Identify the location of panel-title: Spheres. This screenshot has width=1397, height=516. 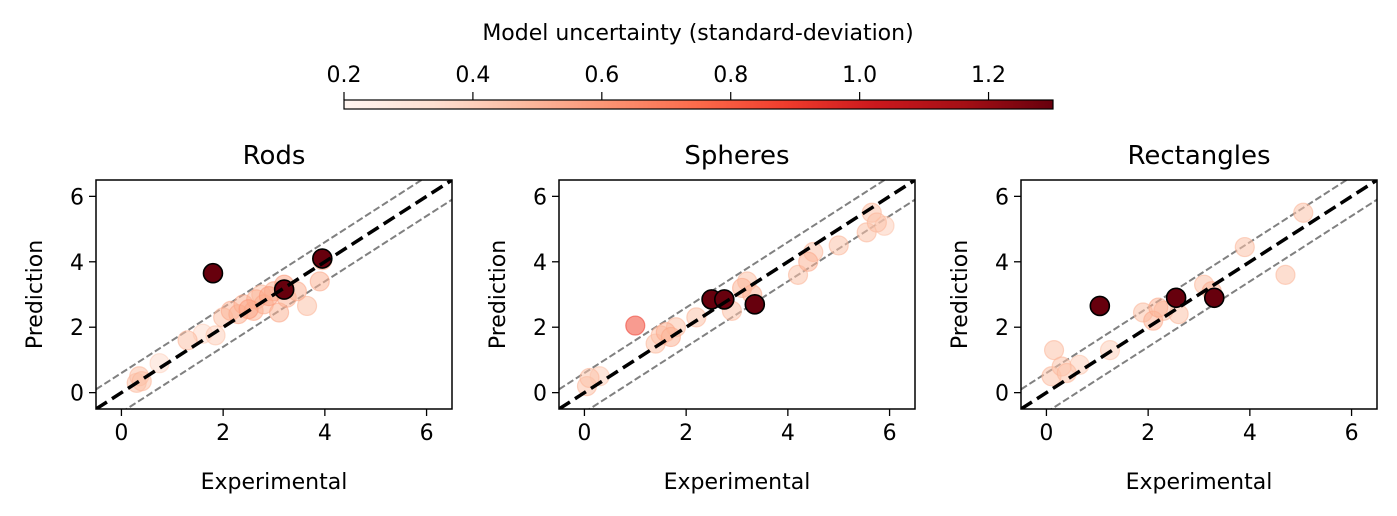
(736, 156).